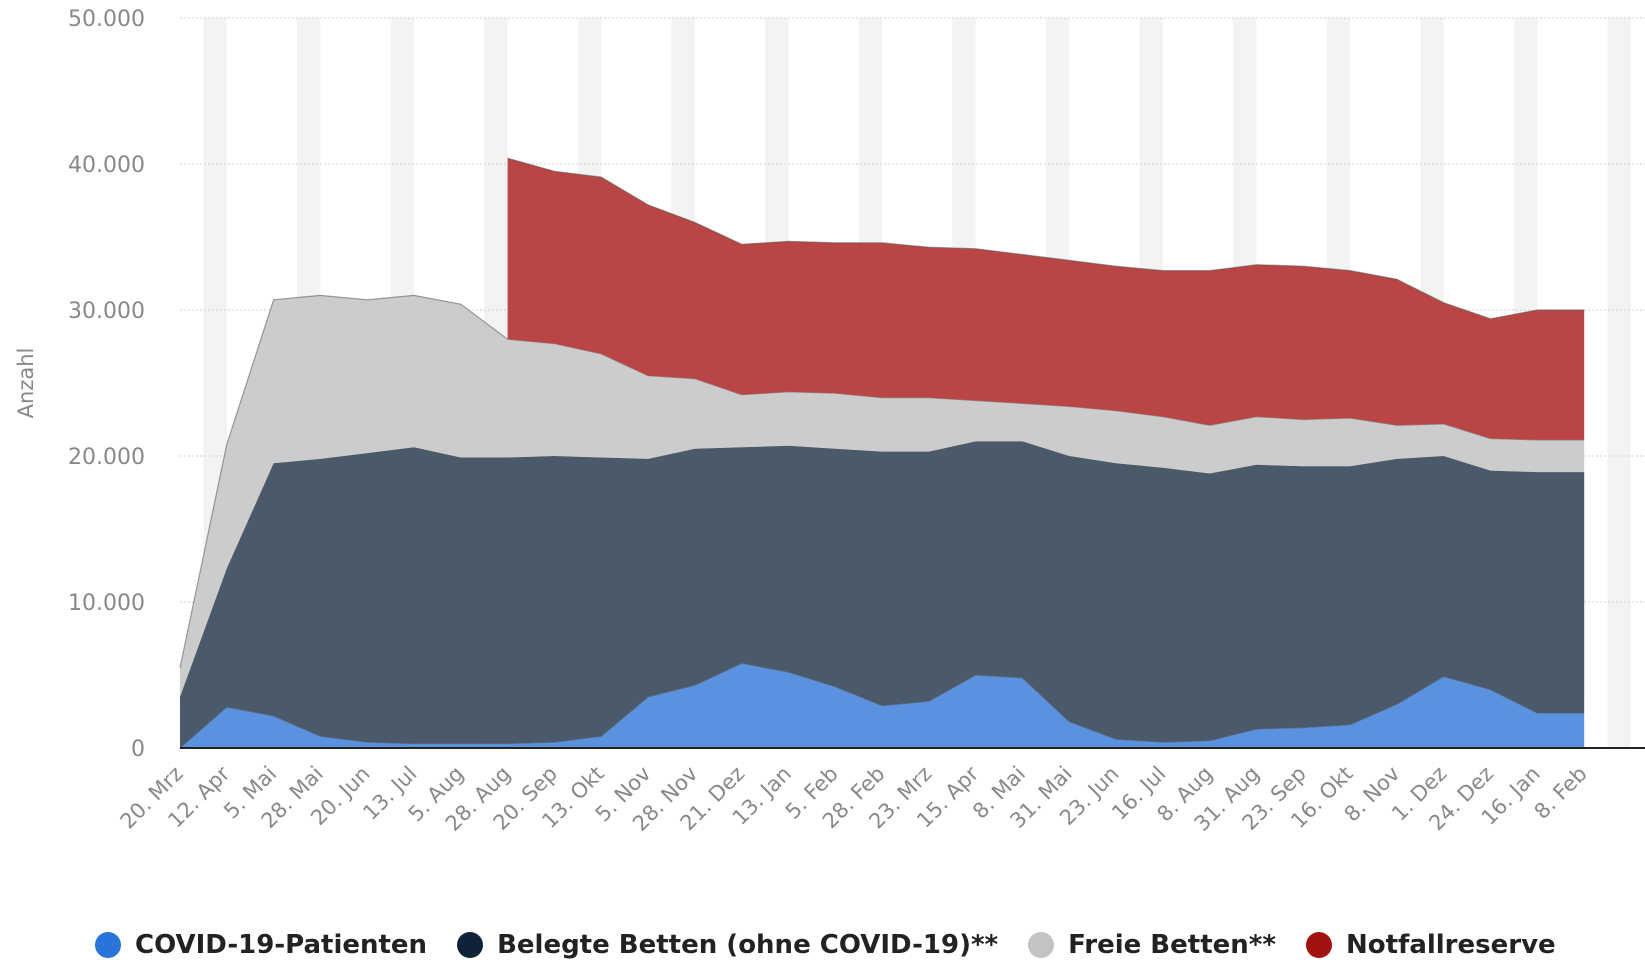 The image size is (1645, 974). I want to click on legend-item-belegte-betten: Belegte Betten (ohne COVID-19)**, so click(727, 945).